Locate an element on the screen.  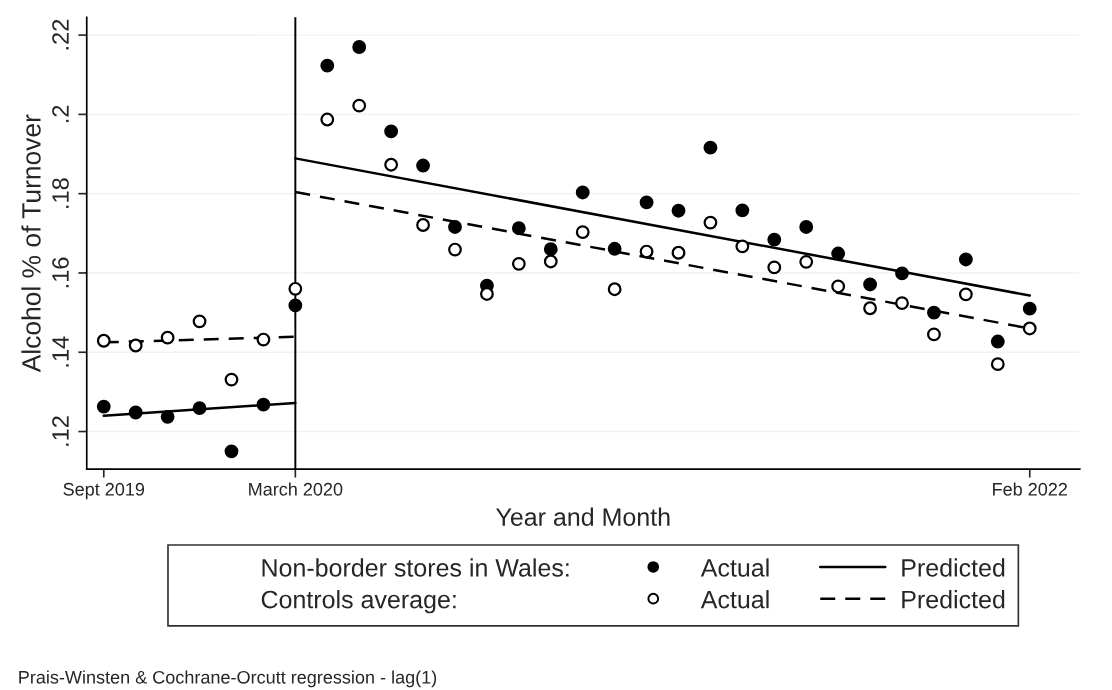
y-tick-label: .2 is located at coordinates (60, 114).